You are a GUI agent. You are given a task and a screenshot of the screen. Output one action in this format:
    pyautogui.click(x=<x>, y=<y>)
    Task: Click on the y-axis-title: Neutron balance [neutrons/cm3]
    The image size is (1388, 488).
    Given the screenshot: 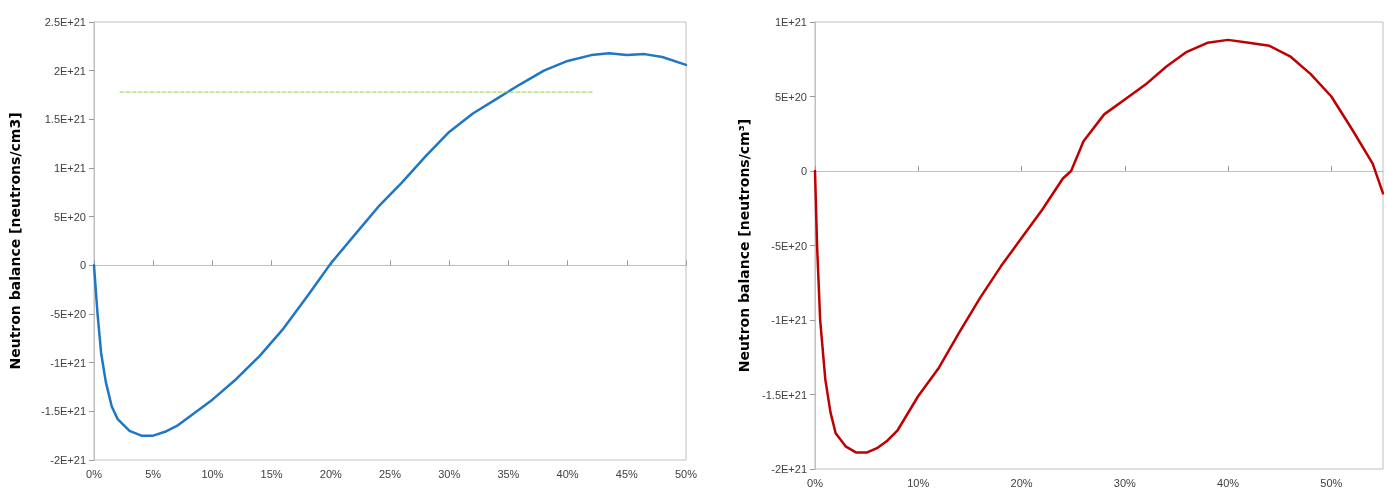 What is the action you would take?
    pyautogui.click(x=15, y=241)
    